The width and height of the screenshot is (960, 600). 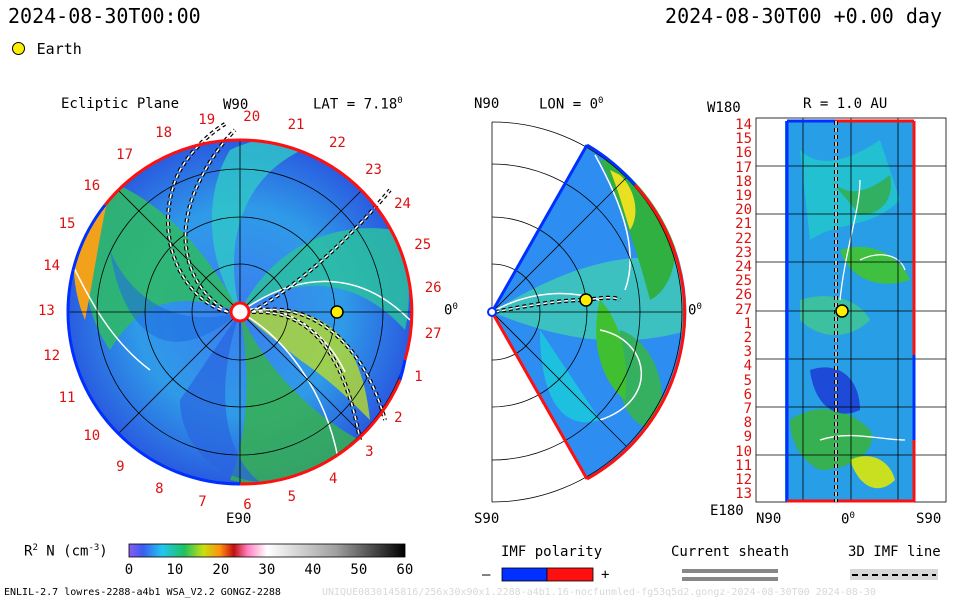 I want to click on carrington-label: 4, so click(x=333, y=479).